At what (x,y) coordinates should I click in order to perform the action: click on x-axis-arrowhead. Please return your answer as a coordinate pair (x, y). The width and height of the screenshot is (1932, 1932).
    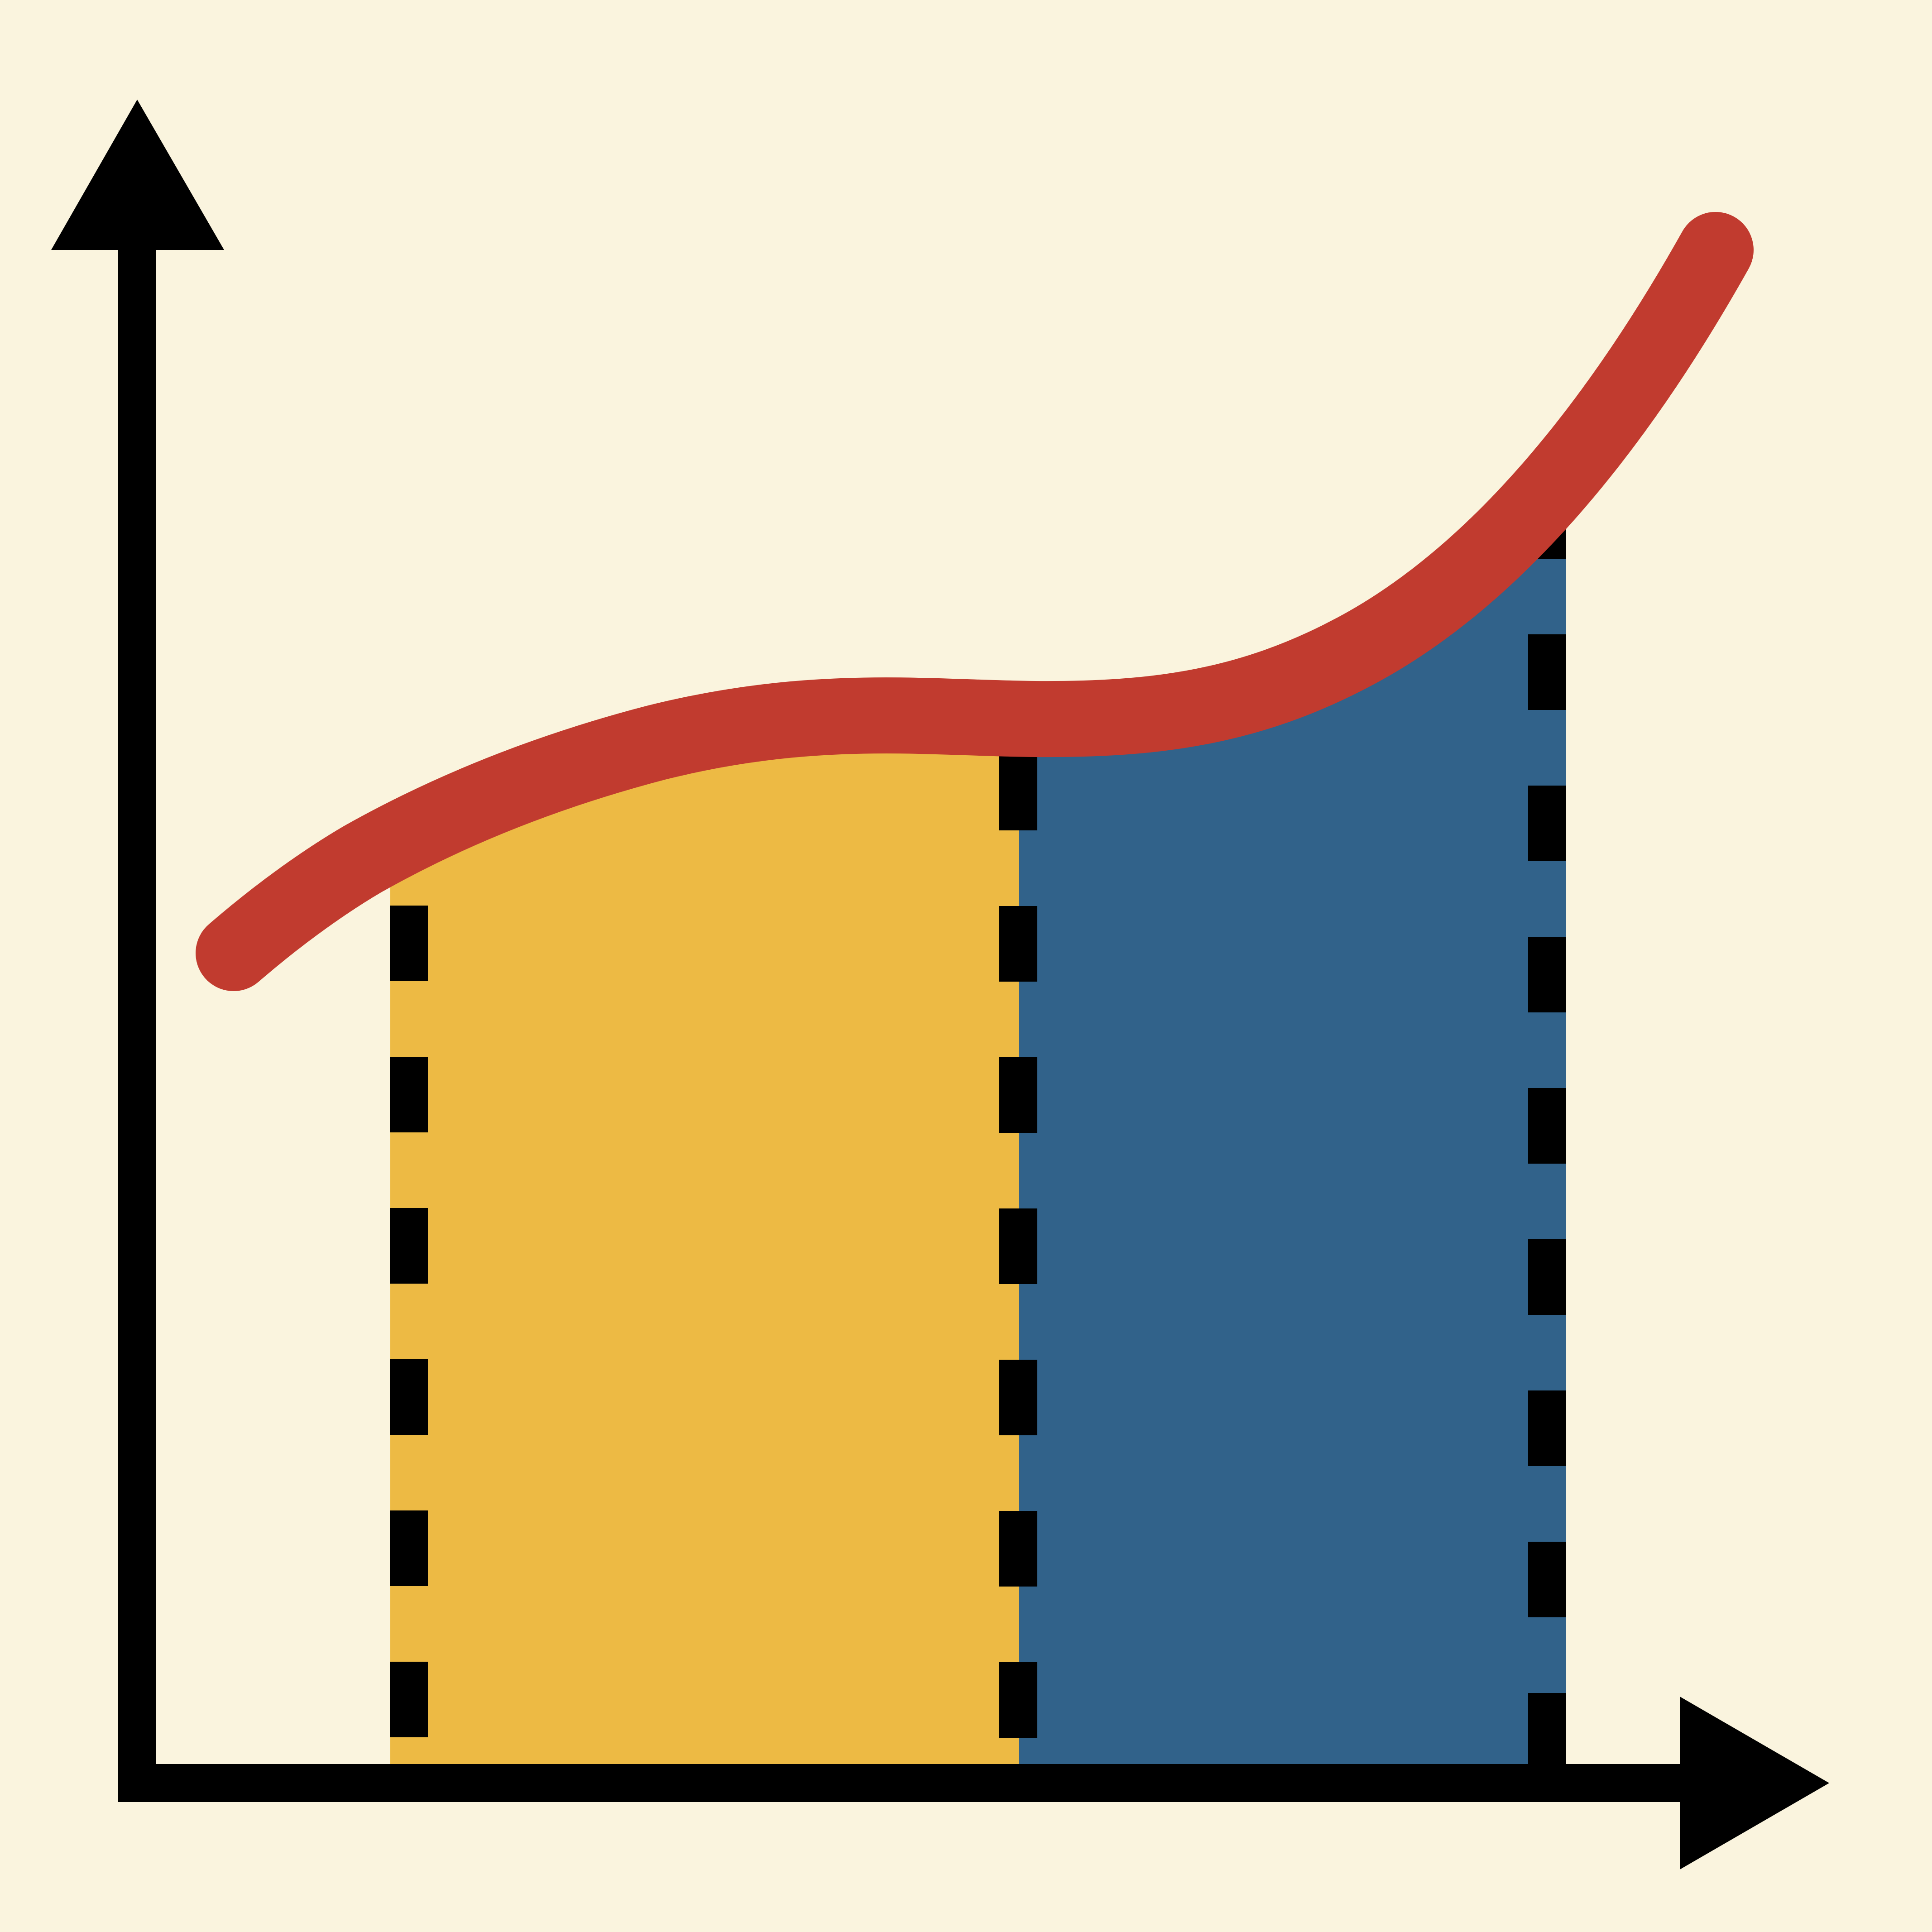
    Looking at the image, I should click on (1754, 1783).